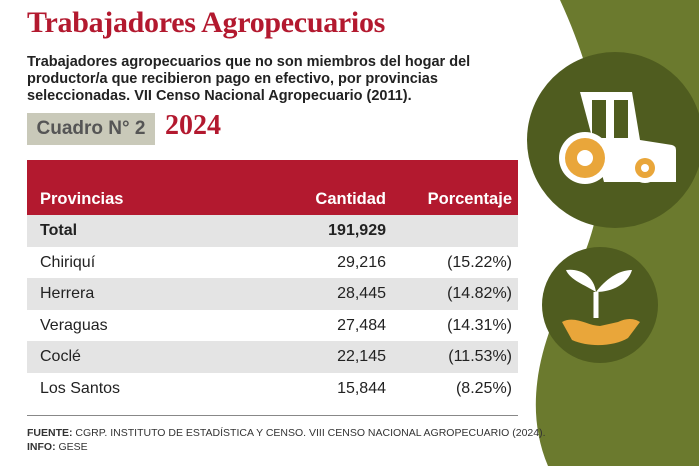 The height and width of the screenshot is (466, 699). I want to click on footer-divider, so click(272, 415).